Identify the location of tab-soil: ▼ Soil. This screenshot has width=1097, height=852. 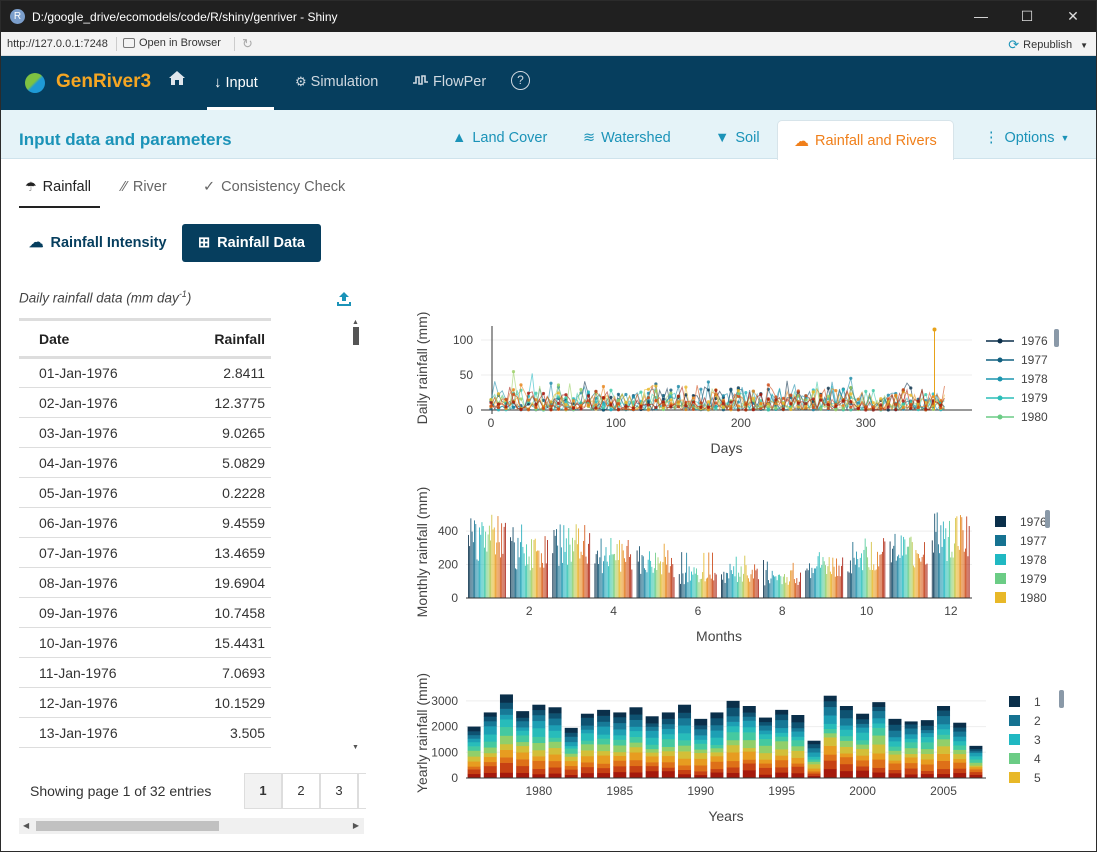
(737, 138).